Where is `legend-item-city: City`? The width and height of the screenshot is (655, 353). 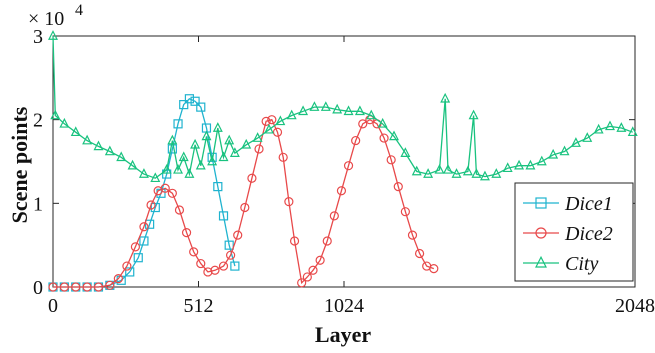
legend-item-city: City is located at coordinates (560, 264).